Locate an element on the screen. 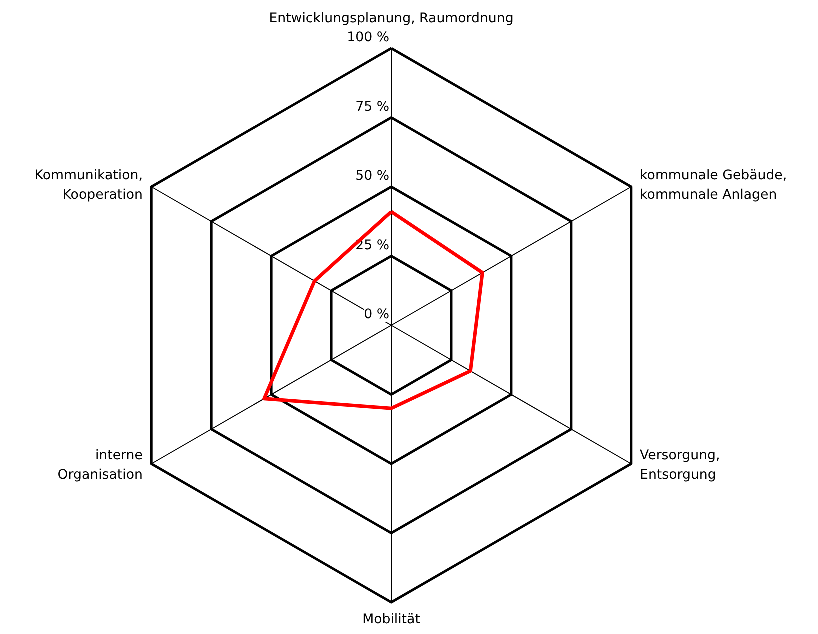 The width and height of the screenshot is (818, 634). spoke-label: Entwicklungsplanung, Raumordnung is located at coordinates (391, 19).